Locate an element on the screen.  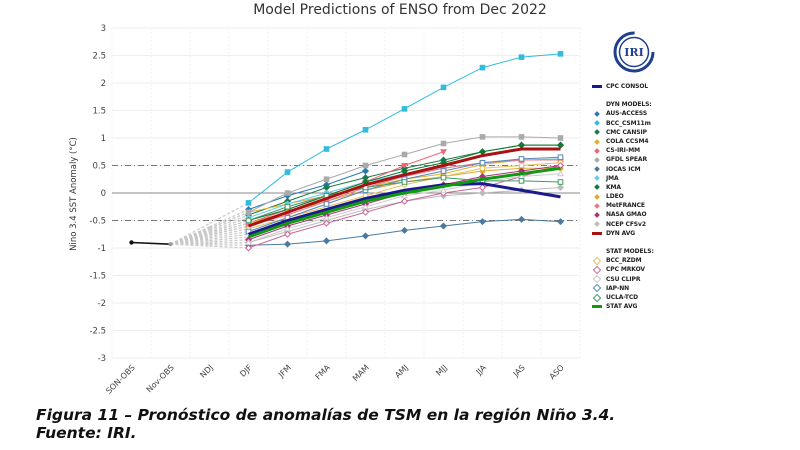
legend-item: MetFRANCE is located at coordinates (623, 205).